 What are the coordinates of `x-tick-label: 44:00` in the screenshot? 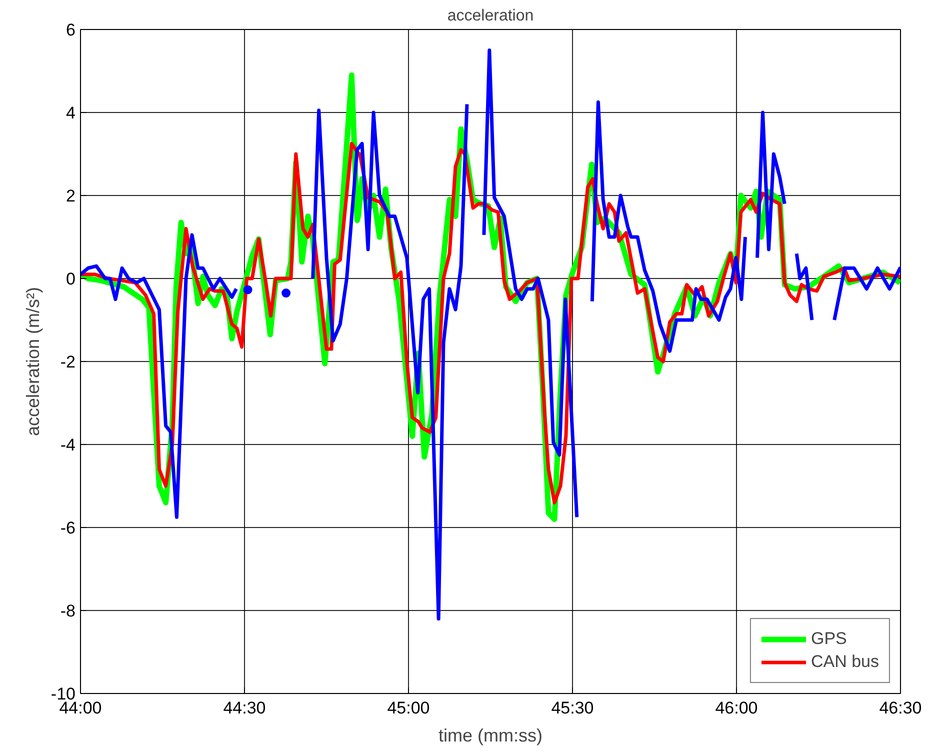 It's located at (80, 708).